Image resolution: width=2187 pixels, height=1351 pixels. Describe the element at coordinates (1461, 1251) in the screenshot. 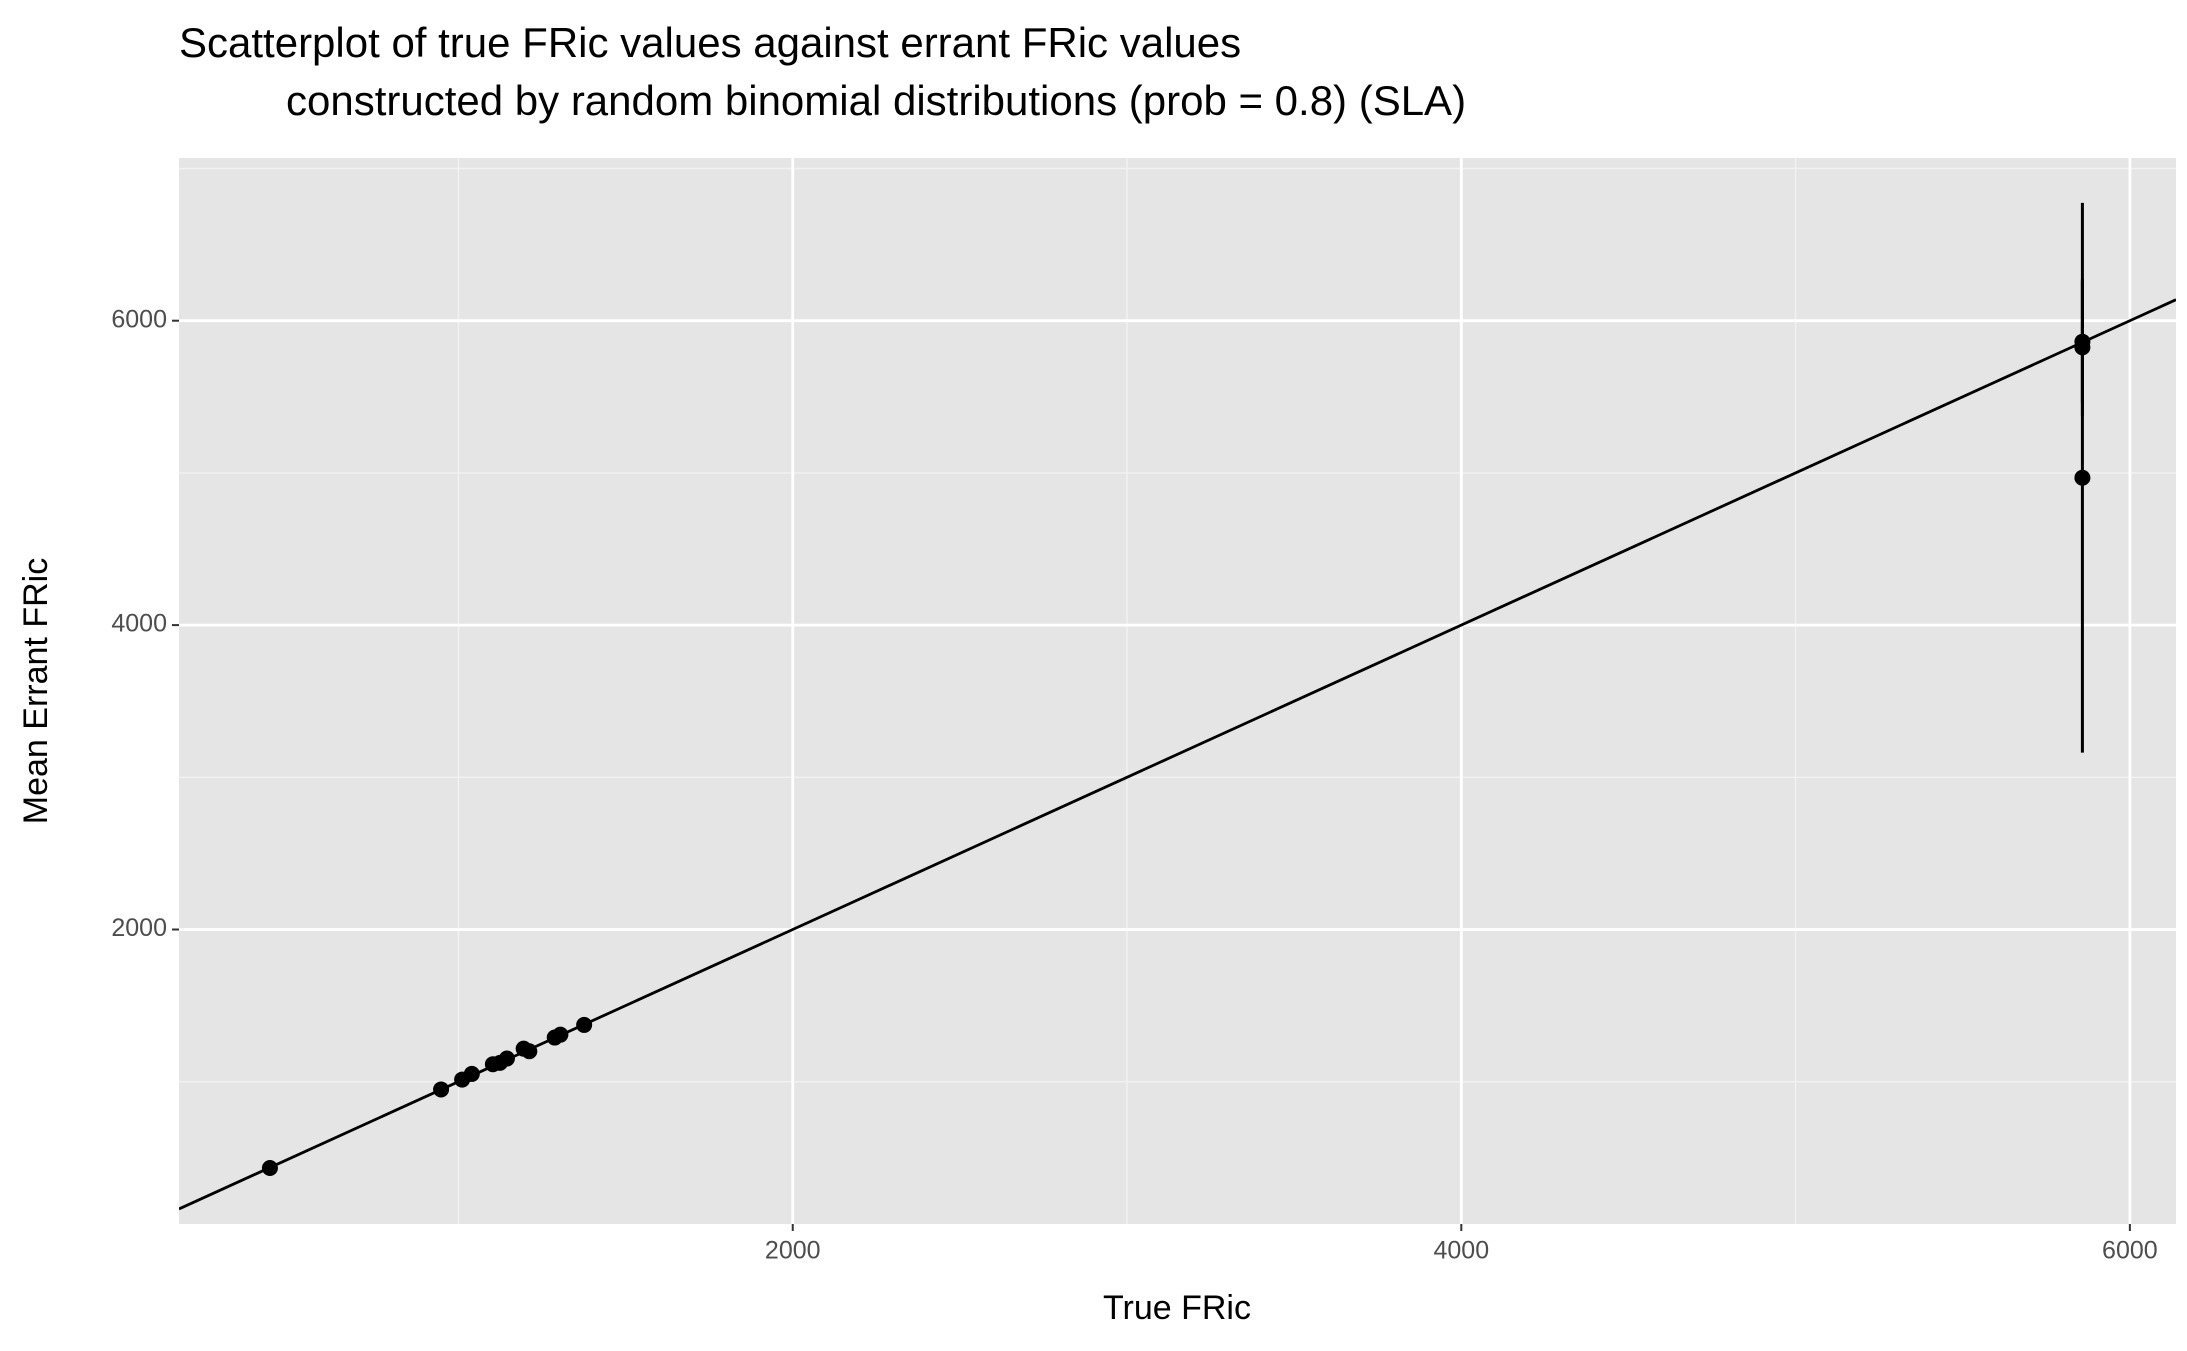

I see `x-tick-label: 4000` at that location.